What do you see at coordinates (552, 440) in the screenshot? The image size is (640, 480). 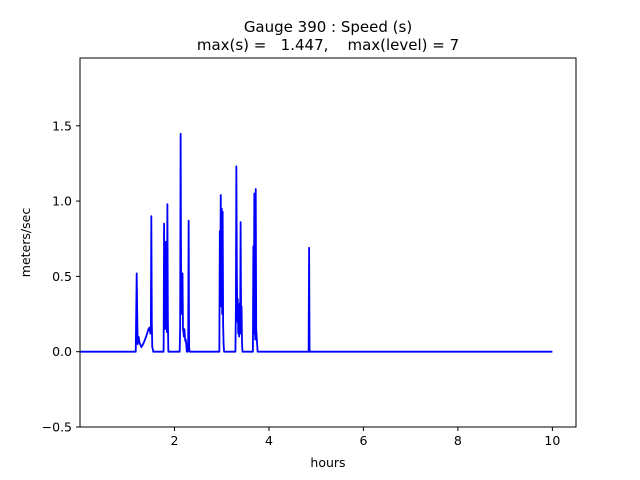 I see `x-tick-label: 10` at bounding box center [552, 440].